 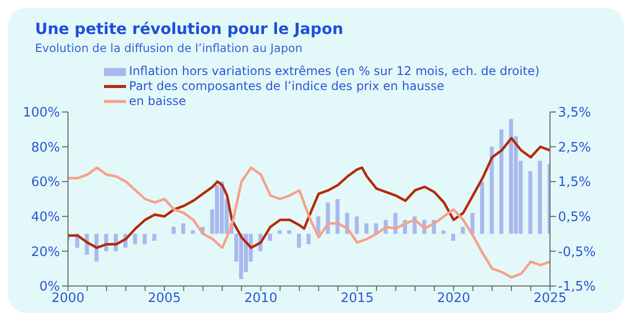 What do you see at coordinates (45, 182) in the screenshot?
I see `y-tick-label: 60%` at bounding box center [45, 182].